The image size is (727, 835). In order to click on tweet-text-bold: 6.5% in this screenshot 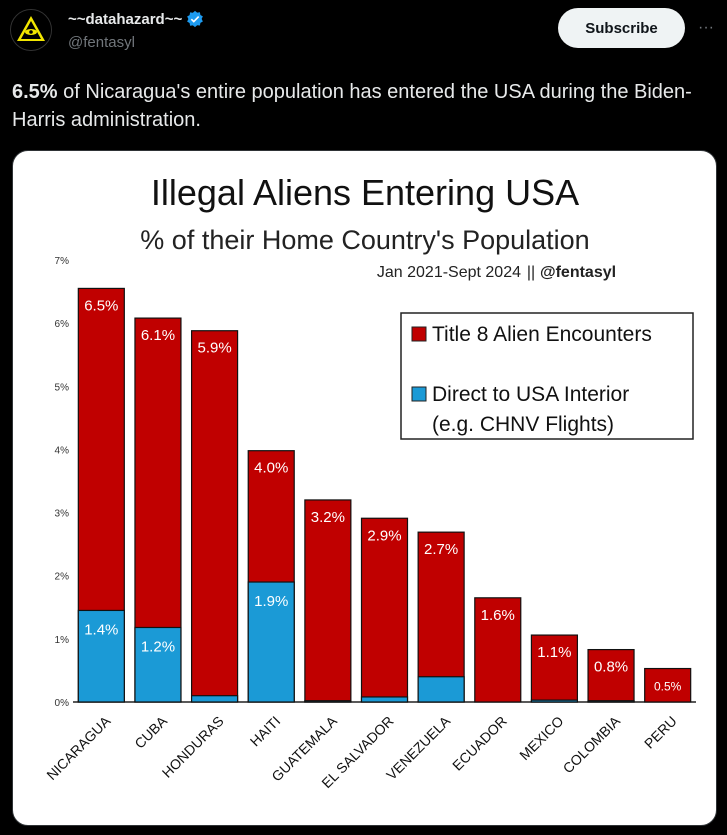, I will do `click(35, 92)`.